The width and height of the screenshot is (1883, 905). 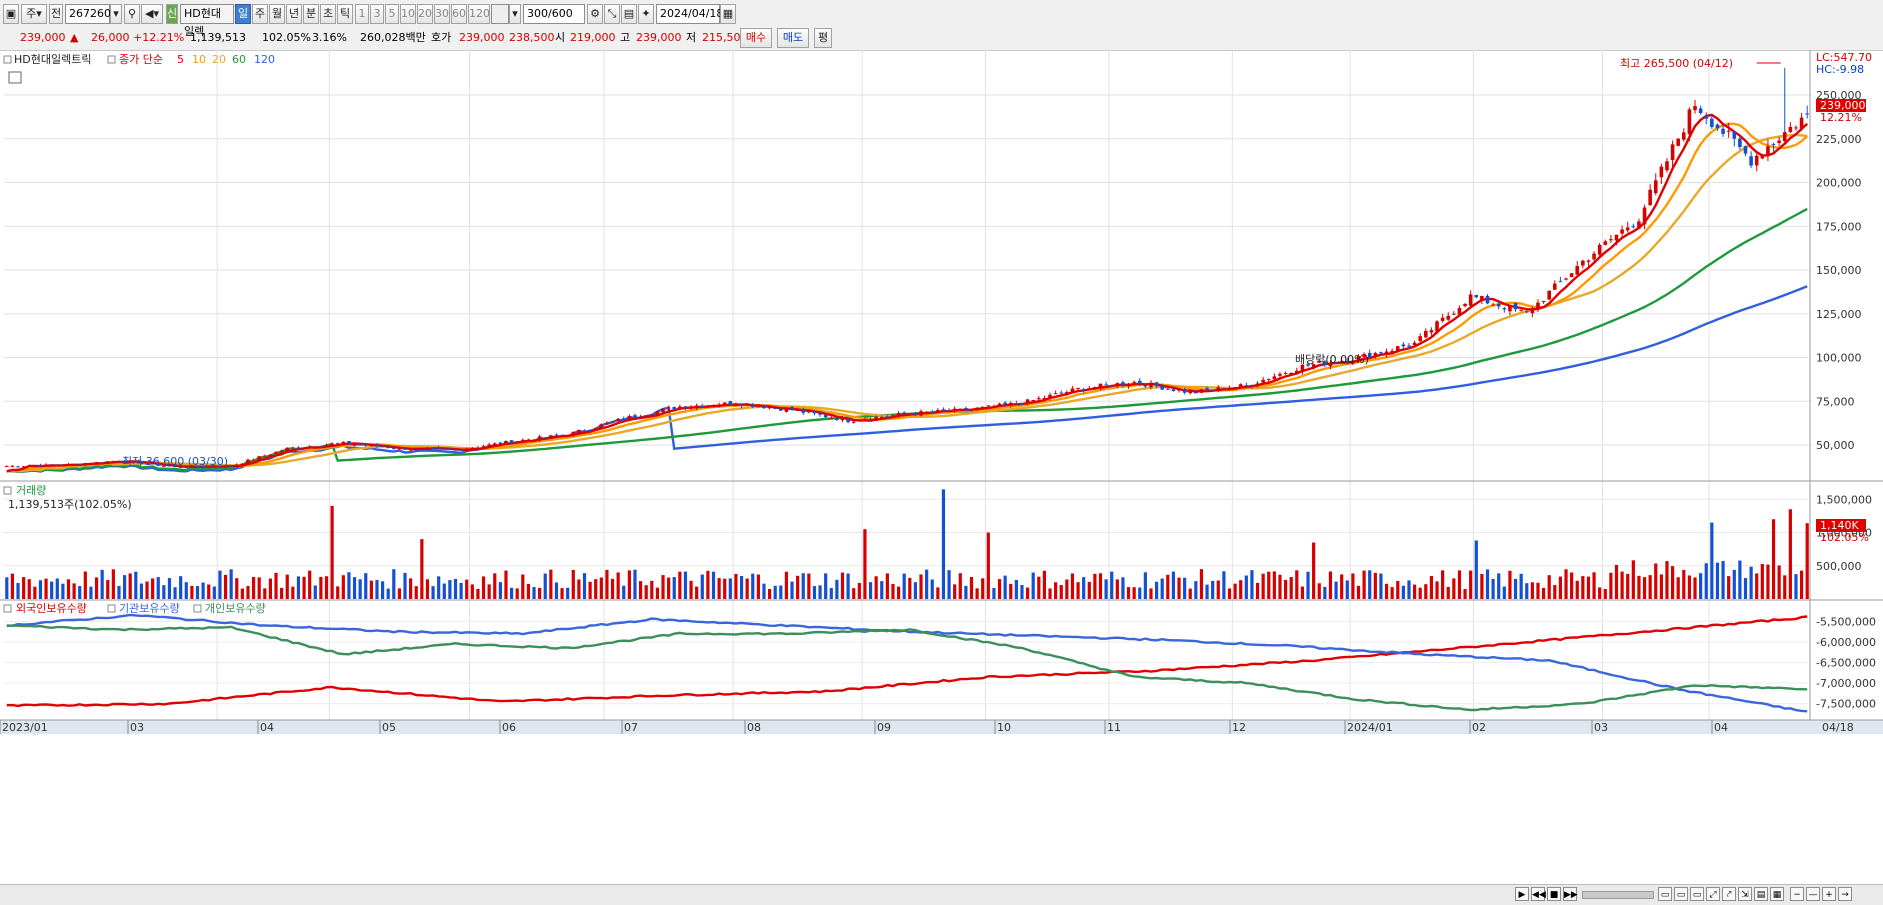 I want to click on ma-toggle-icon, so click(x=111, y=59).